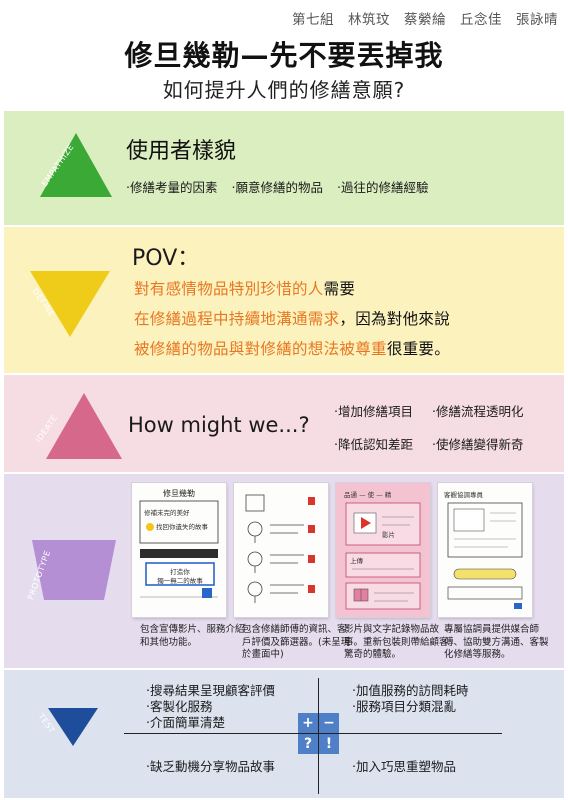 This screenshot has height=800, width=568. I want to click on sketch-text: 獨一無二的故事, so click(180, 581).